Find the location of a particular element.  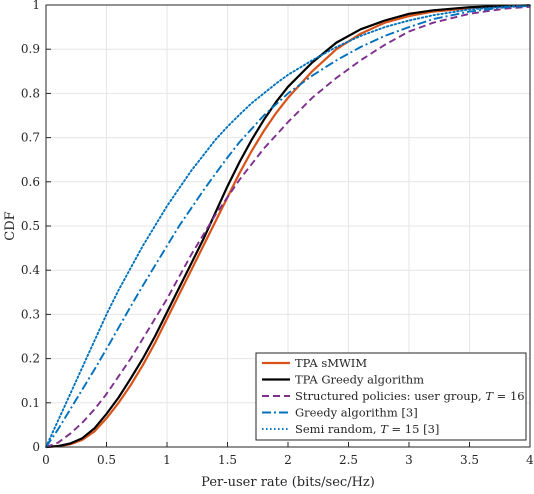

legend-entry: Semi random, T = 15 [3] is located at coordinates (367, 429).